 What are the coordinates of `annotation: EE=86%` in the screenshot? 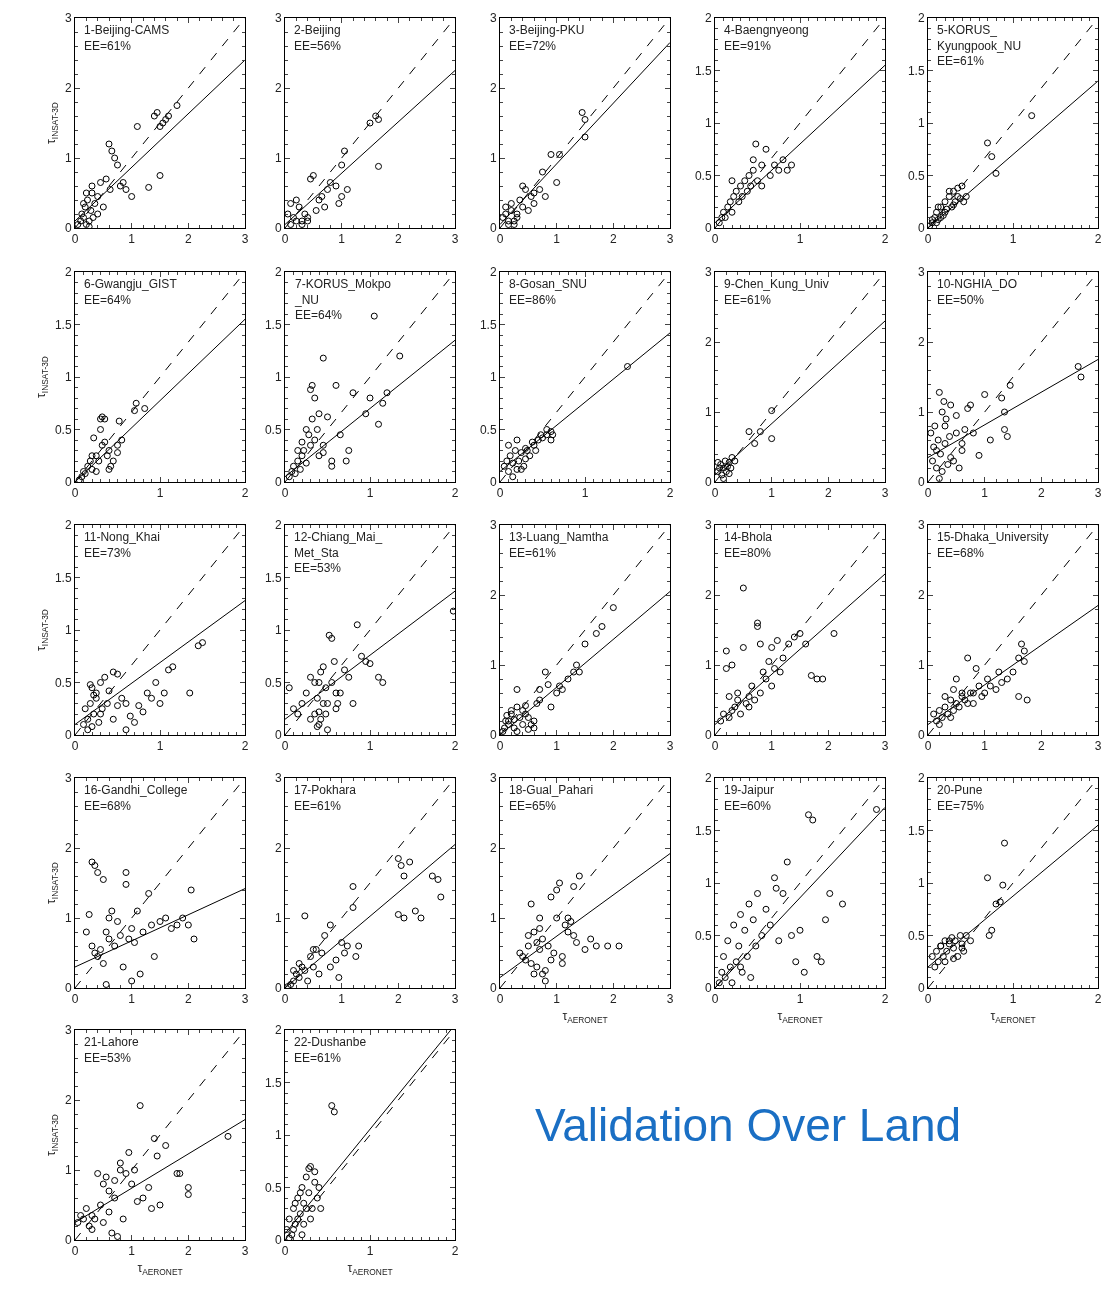 It's located at (533, 299).